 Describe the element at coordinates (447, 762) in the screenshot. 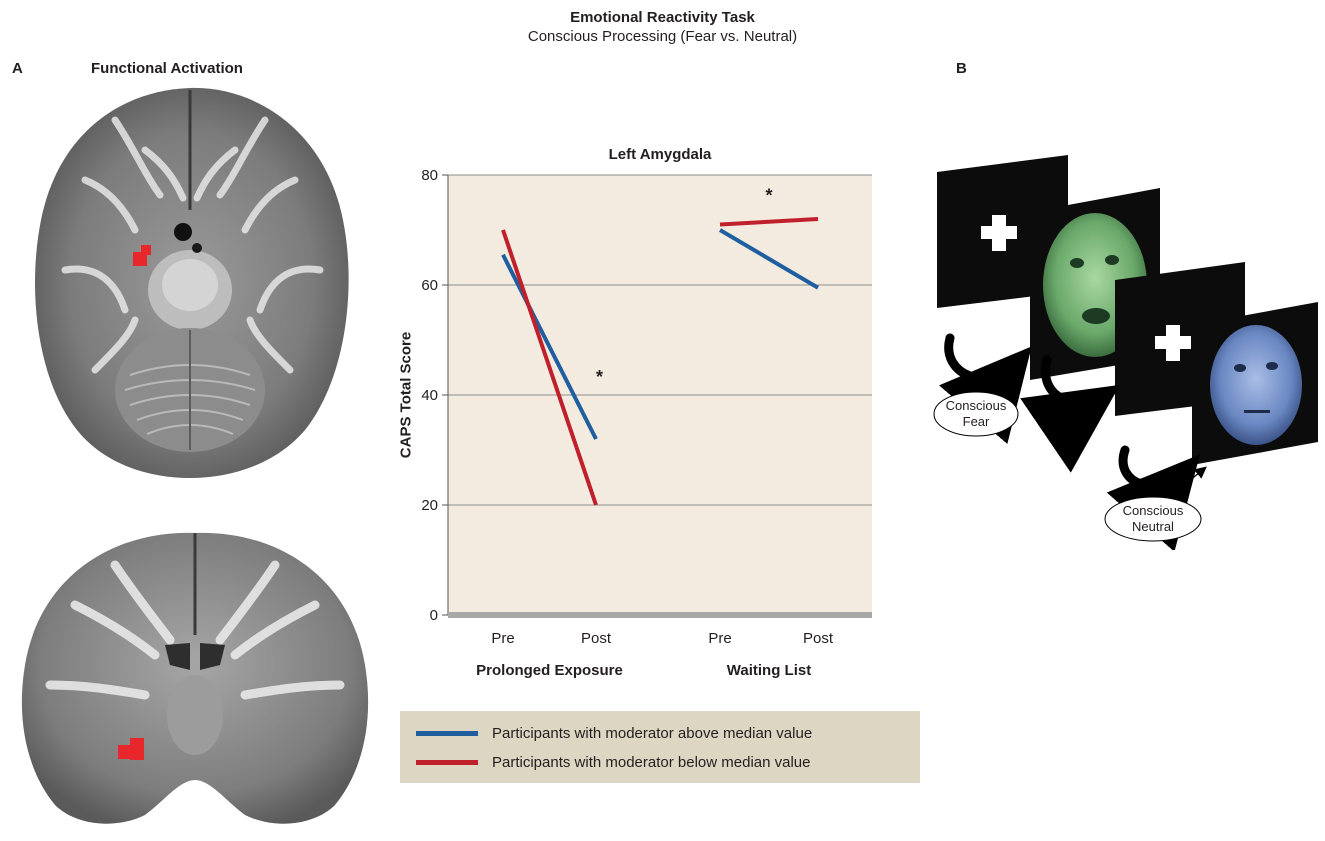

I see `legend-swatch-below-median` at that location.